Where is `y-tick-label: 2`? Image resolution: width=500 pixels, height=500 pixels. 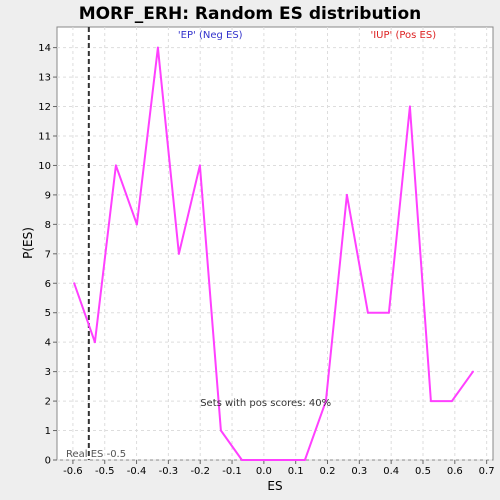
y-tick-label: 2 is located at coordinates (48, 402).